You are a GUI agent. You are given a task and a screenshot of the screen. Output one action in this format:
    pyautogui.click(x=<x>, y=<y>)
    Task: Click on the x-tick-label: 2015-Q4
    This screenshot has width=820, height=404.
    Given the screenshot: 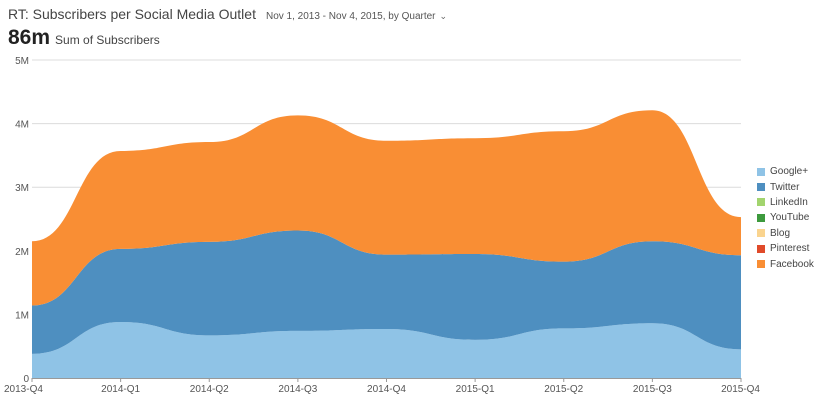 What is the action you would take?
    pyautogui.click(x=740, y=389)
    